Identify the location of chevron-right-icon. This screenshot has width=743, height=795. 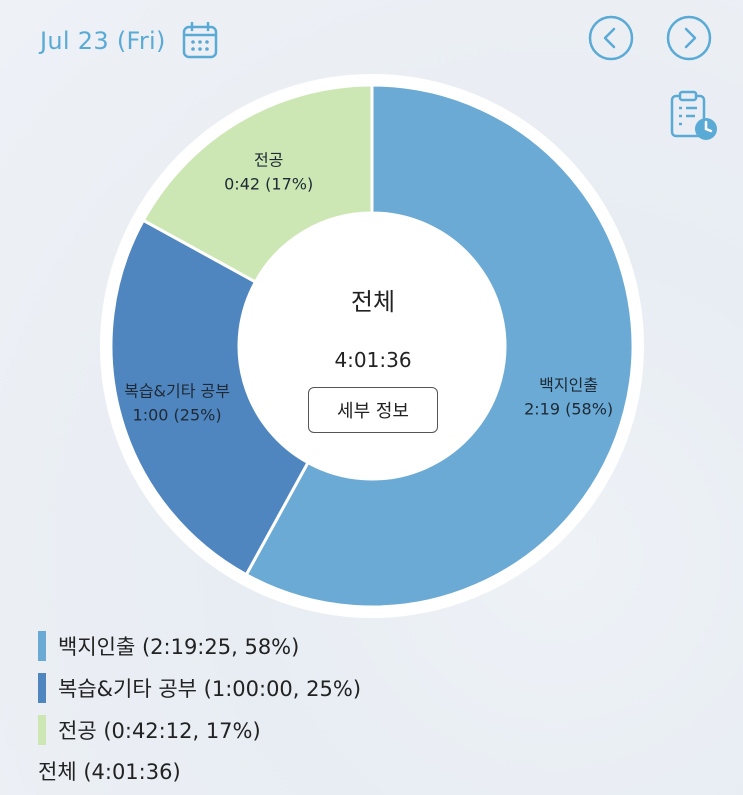
(689, 38).